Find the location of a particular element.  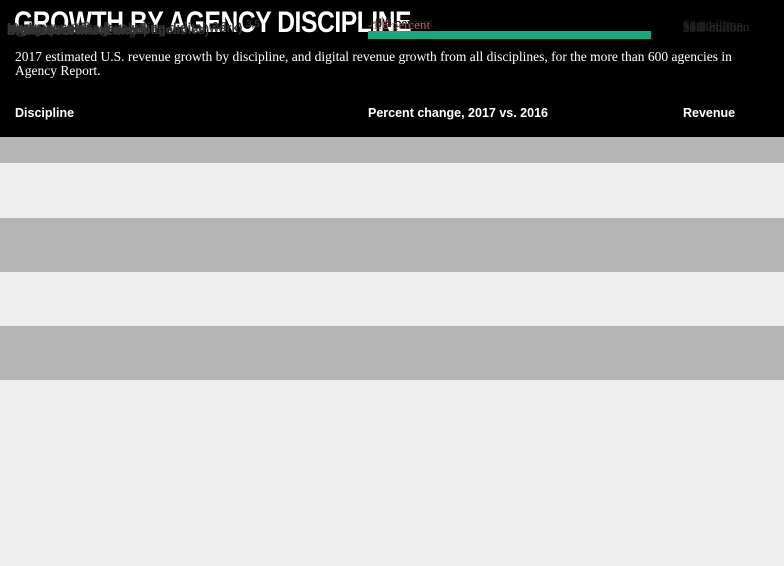

discipline: Public relations 3 is located at coordinates (58, 29).